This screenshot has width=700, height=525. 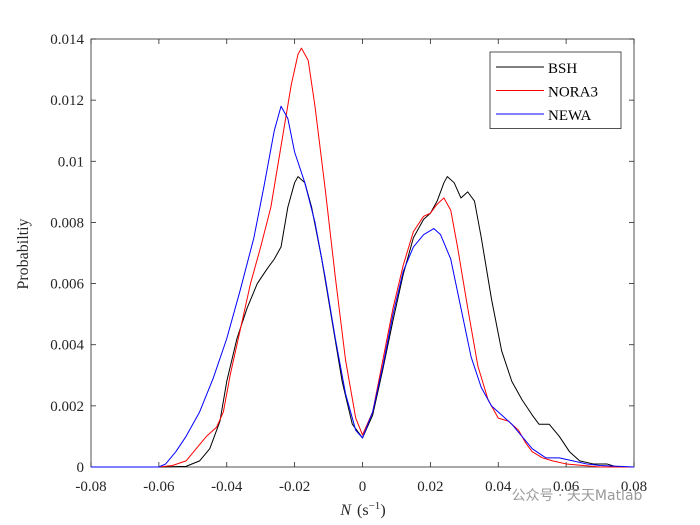 I want to click on x-tick-label: 0.02, so click(x=430, y=487).